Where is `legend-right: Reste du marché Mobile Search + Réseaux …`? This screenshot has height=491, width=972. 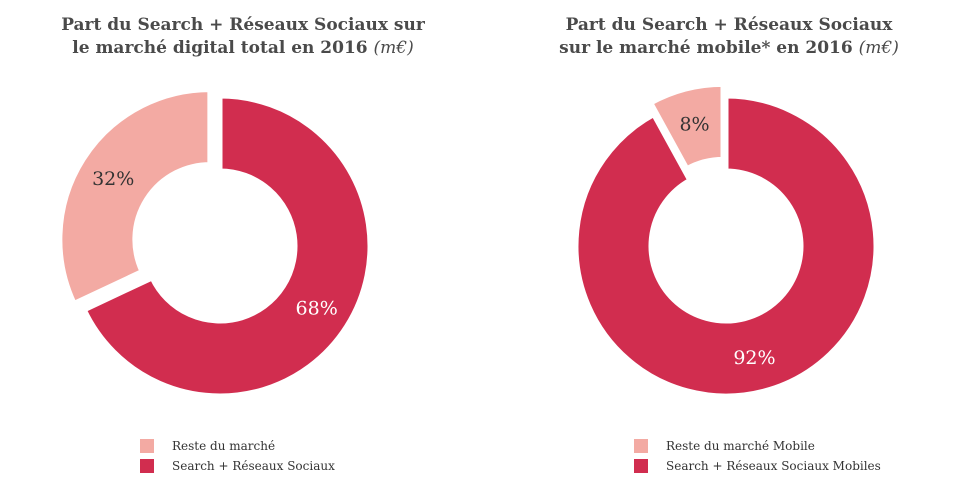 legend-right: Reste du marché Mobile Search + Réseaux … is located at coordinates (757, 456).